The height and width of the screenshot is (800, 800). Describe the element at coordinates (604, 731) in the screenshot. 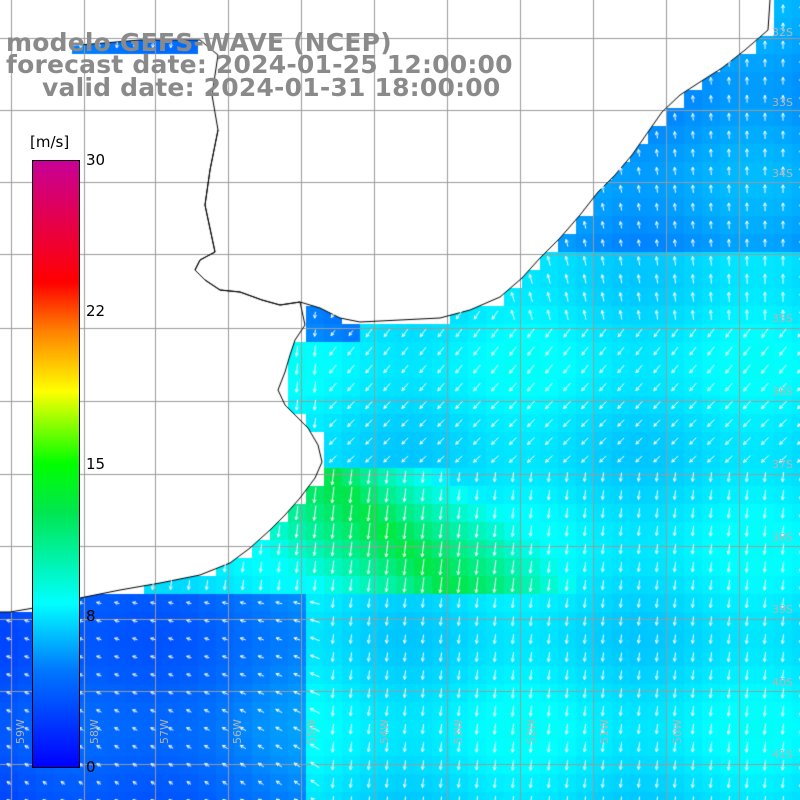

I see `lon-label-51w: 51W` at that location.